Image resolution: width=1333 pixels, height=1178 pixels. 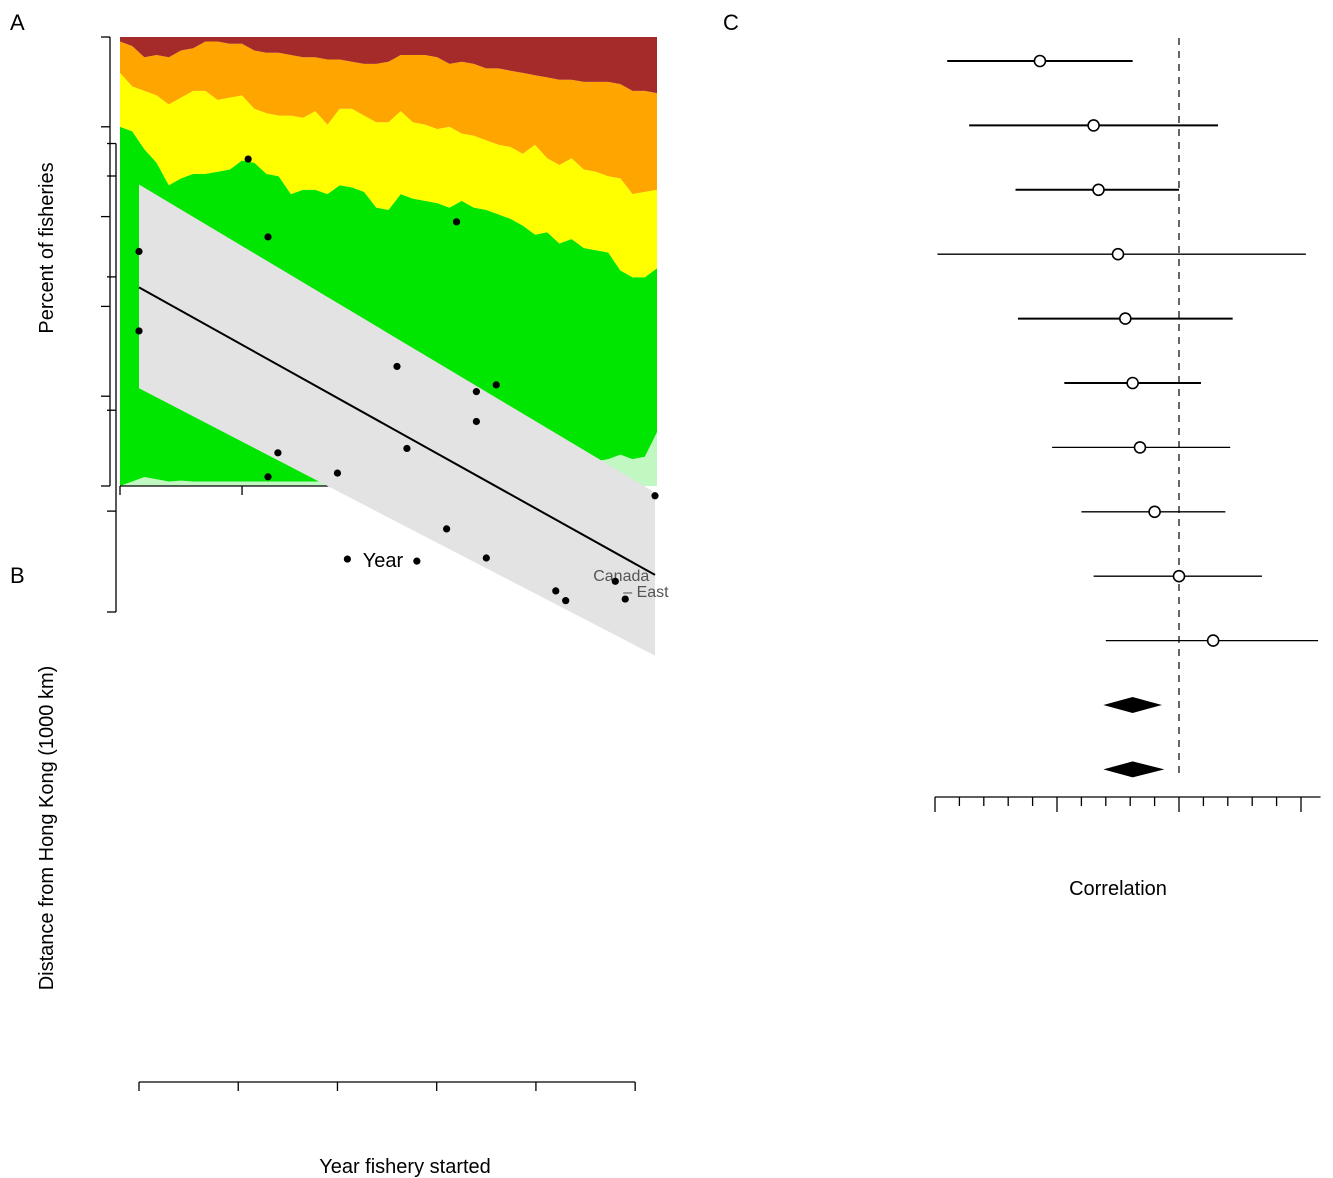 I want to click on panel-b-letter: B, so click(x=17, y=575).